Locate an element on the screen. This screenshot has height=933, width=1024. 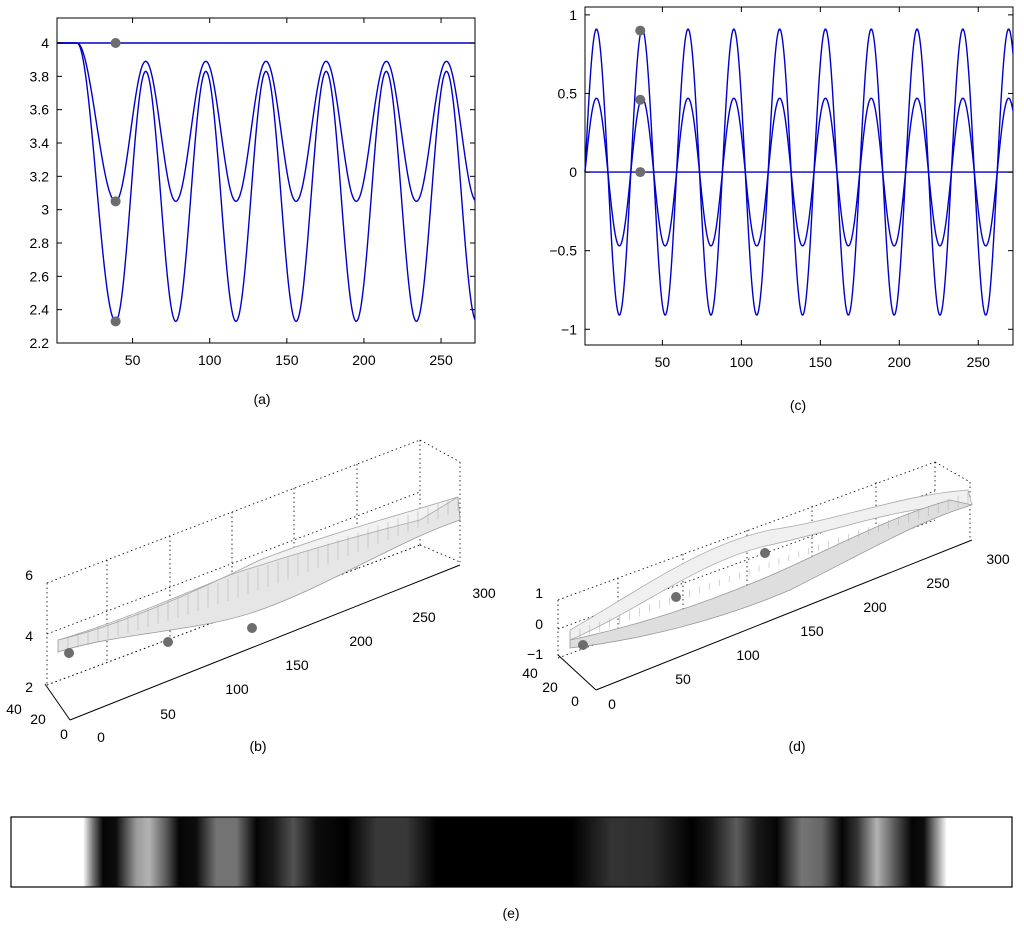
panel-a-x-tick-label: 50 is located at coordinates (133, 360).